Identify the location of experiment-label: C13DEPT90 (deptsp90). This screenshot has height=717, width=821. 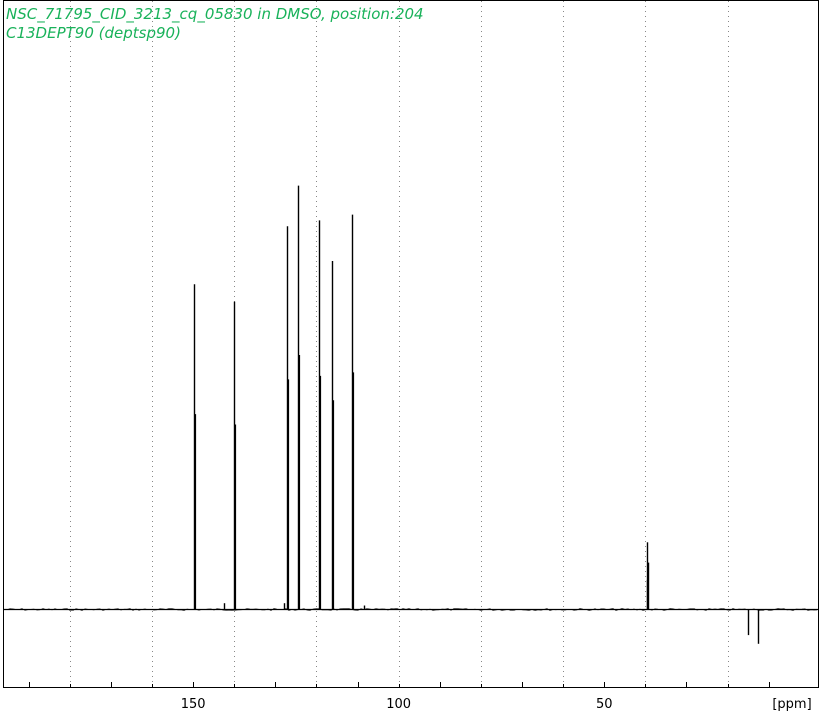
(93, 33).